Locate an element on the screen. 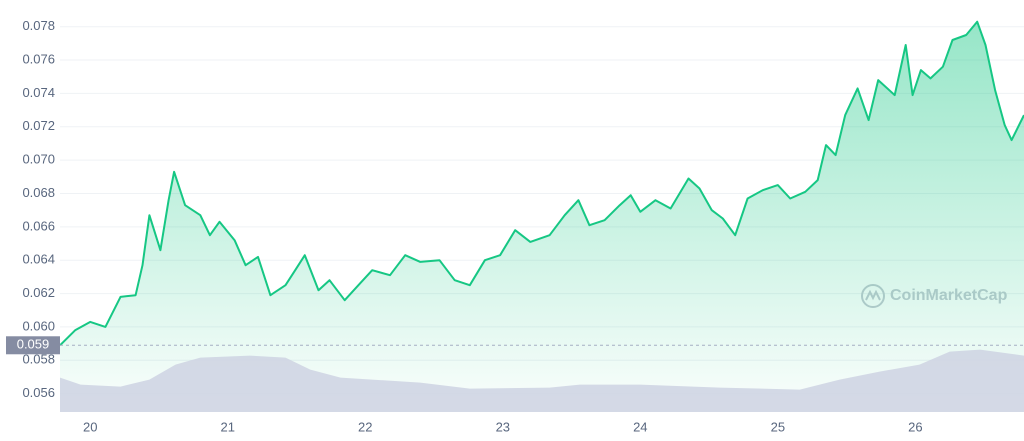 The height and width of the screenshot is (441, 1024). y-tick-label: 0.070 is located at coordinates (38, 159).